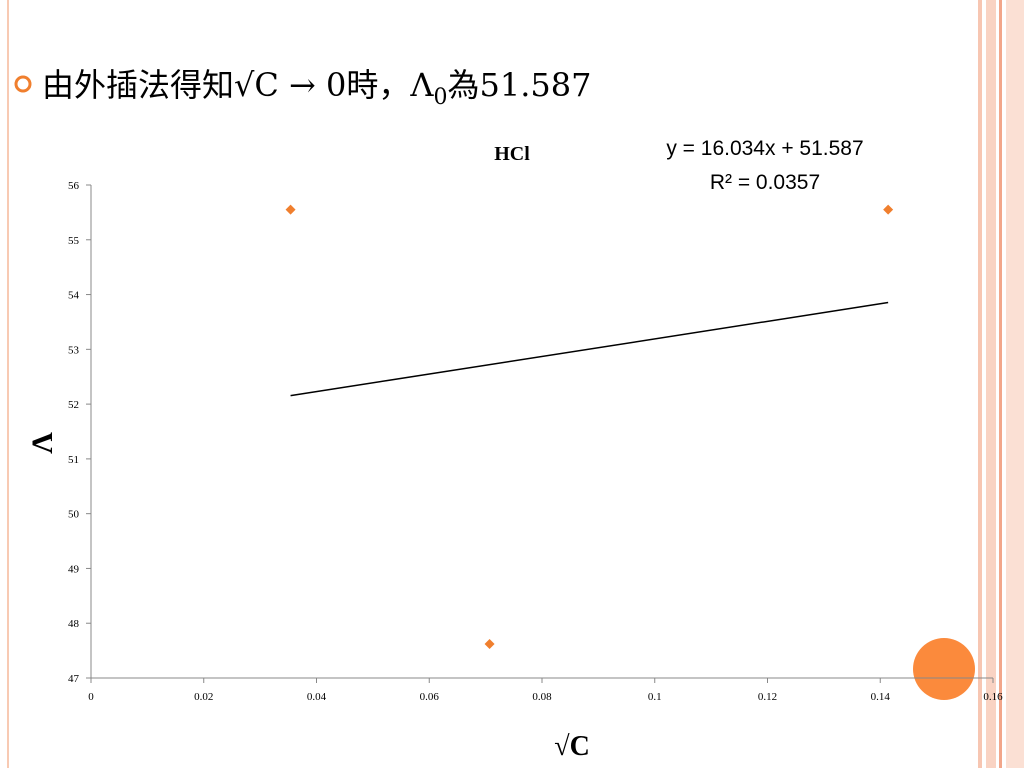 The image size is (1024, 768). What do you see at coordinates (238, 85) in the screenshot?
I see `heading-text: 由外插法得知√C → 0時，Λ` at bounding box center [238, 85].